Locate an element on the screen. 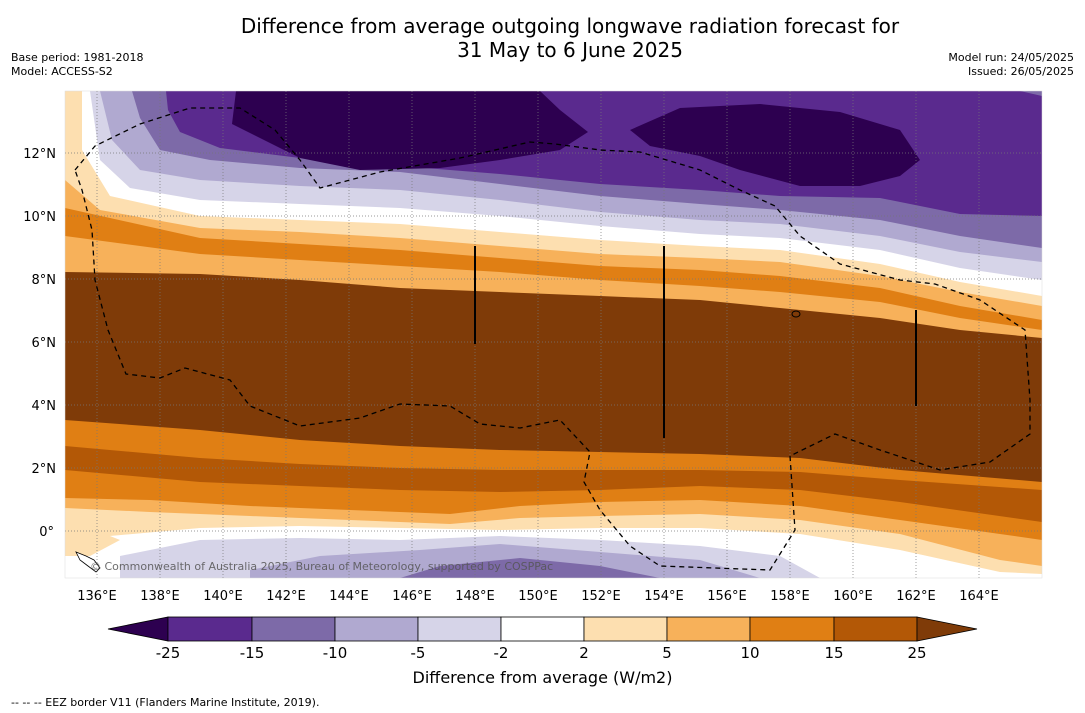 This screenshot has height=713, width=1085. latitude-axis: 12°N 10°N 8°N 6°N 4°N 2°N 0° is located at coordinates (39, 343).